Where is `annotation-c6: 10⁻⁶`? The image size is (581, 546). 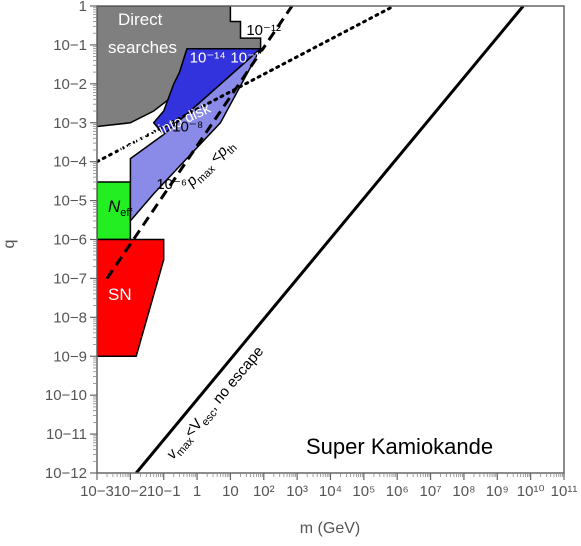
annotation-c6: 10⁻⁶ is located at coordinates (171, 184).